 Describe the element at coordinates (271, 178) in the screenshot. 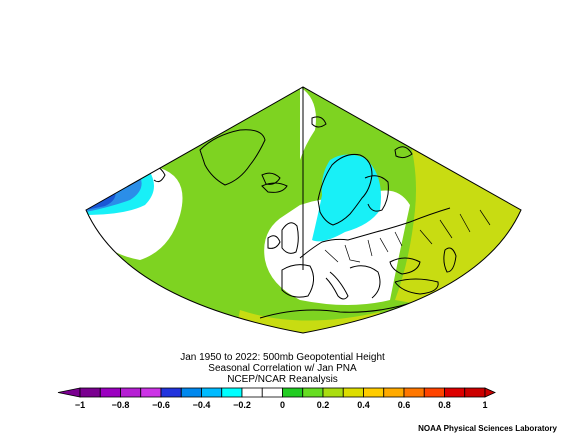

I see `coastline-greenland-east` at that location.